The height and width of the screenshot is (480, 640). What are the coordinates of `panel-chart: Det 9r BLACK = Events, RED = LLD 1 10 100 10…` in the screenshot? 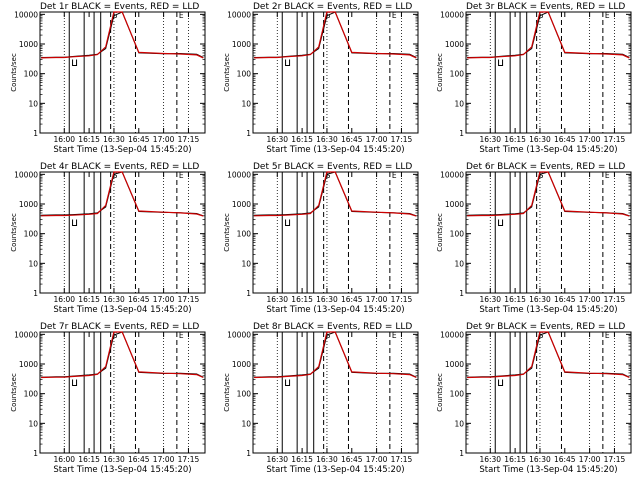 It's located at (534, 398).